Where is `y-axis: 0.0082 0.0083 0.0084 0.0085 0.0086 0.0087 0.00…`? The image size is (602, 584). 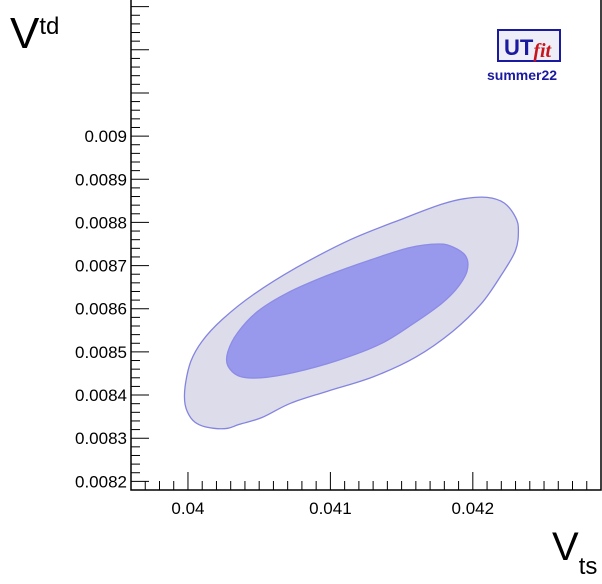 y-axis: 0.0082 0.0083 0.0084 0.0085 0.0086 0.0087 0.00… is located at coordinates (112, 248).